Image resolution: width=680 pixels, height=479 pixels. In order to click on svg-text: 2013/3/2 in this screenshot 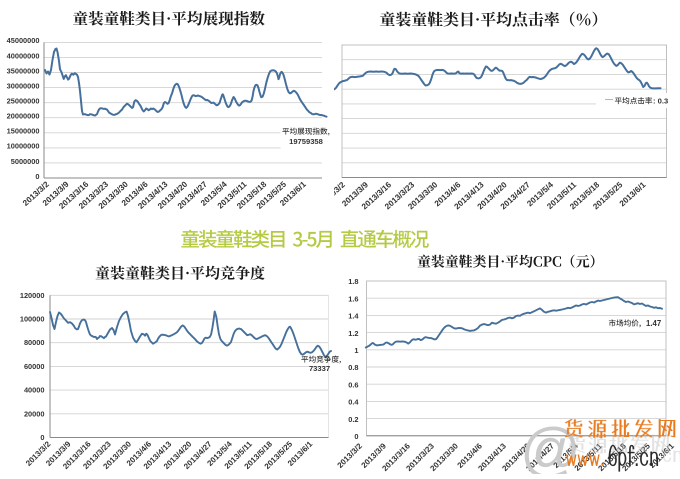, I will do `click(350, 455)`.